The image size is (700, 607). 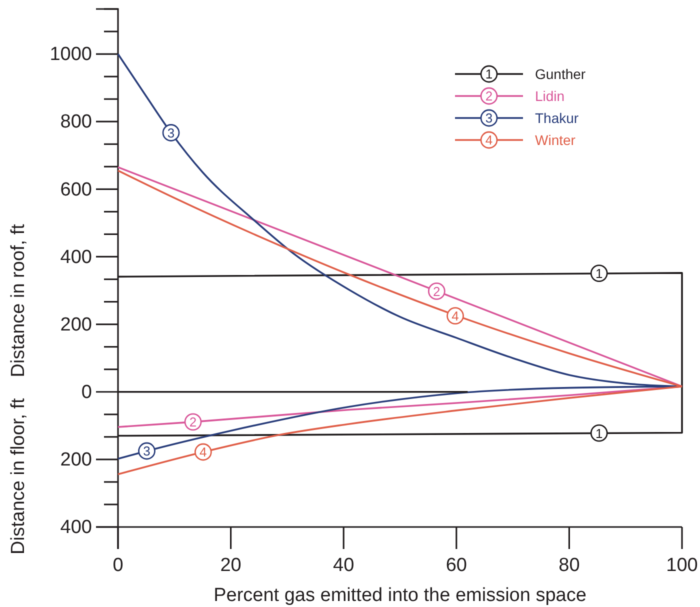 I want to click on text: 3, so click(x=489, y=118).